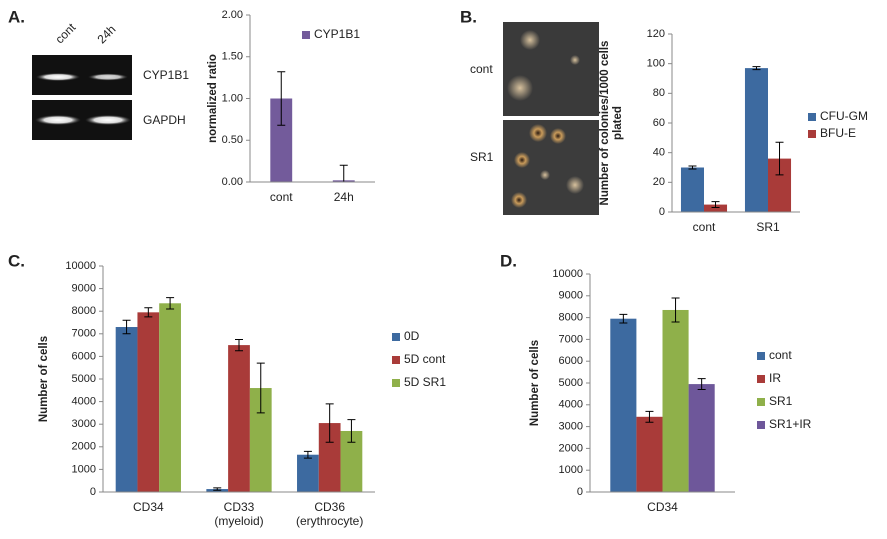 The height and width of the screenshot is (539, 887). What do you see at coordinates (781, 401) in the screenshot?
I see `legend-label: SR1` at bounding box center [781, 401].